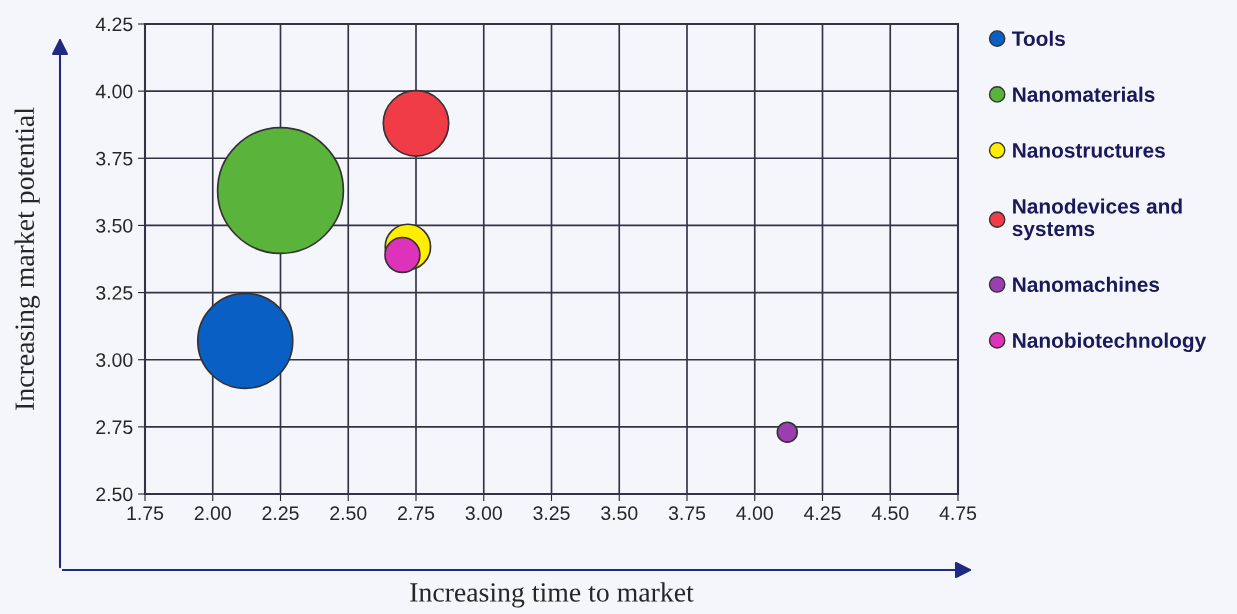 The image size is (1237, 614). I want to click on x-tick-label: 2.50, so click(348, 513).